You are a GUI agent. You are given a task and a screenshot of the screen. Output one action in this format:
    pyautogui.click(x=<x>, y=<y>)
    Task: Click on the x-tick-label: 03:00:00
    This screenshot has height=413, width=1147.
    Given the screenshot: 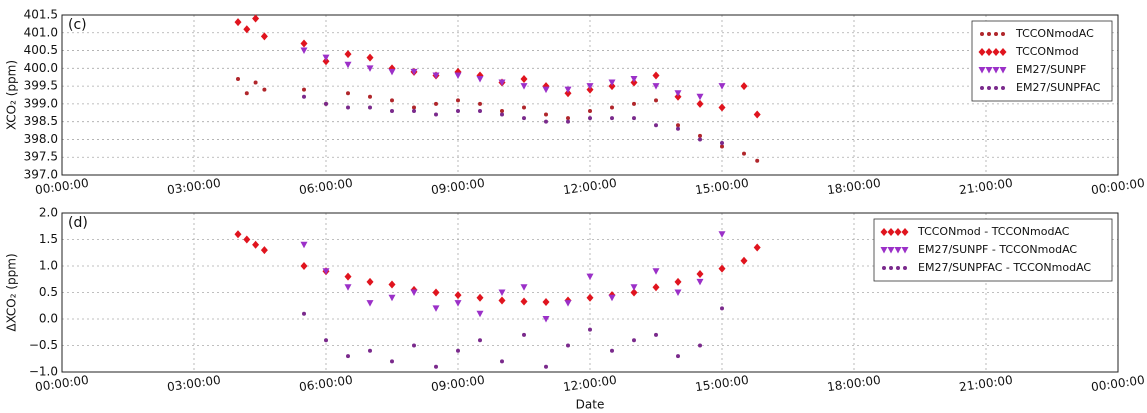 What is the action you would take?
    pyautogui.click(x=193, y=383)
    